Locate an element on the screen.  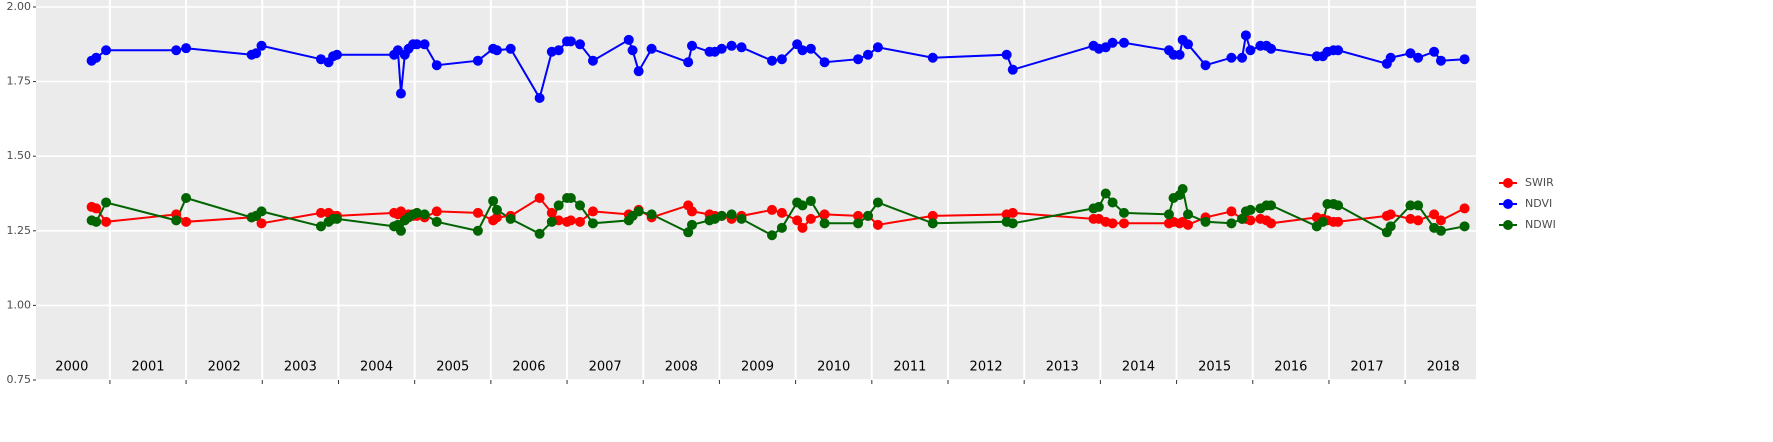
y-tick-label: 2.00 is located at coordinates (19, 6).